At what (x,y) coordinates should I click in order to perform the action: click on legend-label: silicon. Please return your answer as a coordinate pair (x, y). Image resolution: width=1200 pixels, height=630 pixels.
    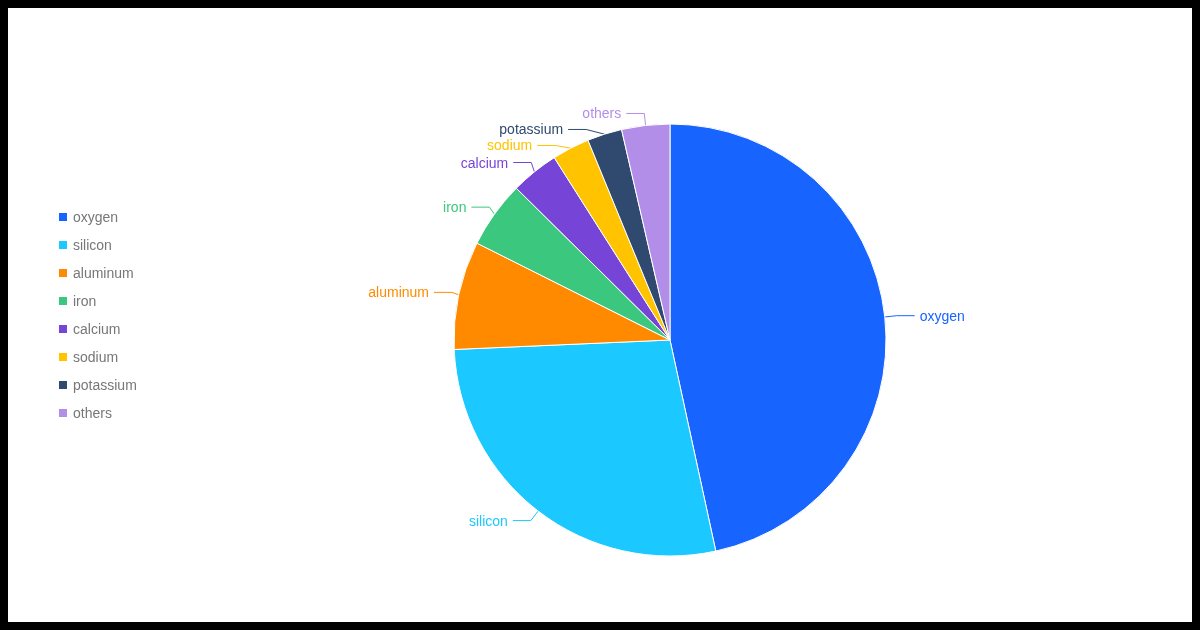
    Looking at the image, I should click on (92, 245).